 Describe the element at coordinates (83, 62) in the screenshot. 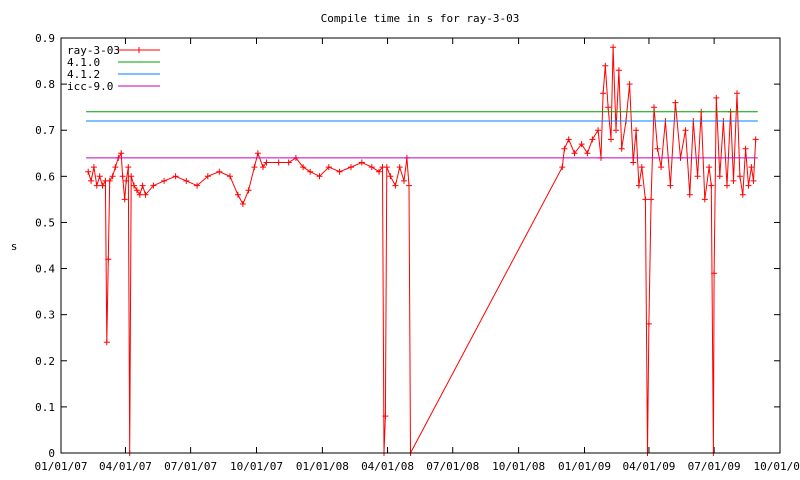

I see `legend-label: 4.1.0` at that location.